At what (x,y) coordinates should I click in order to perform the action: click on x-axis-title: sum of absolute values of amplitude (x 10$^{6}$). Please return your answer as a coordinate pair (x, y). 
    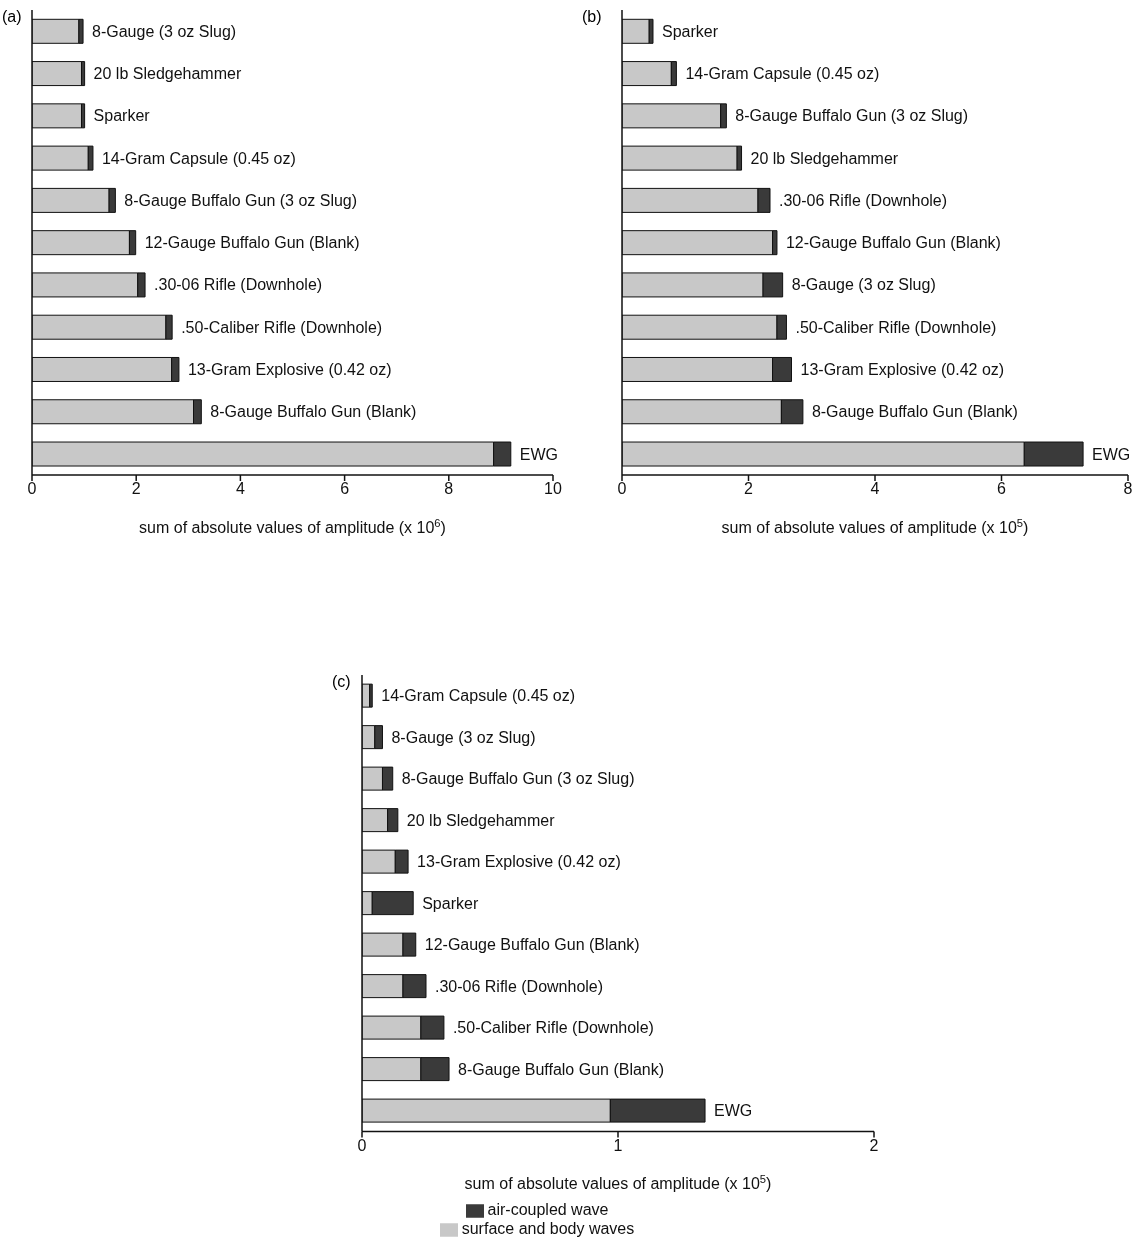
    Looking at the image, I should click on (292, 526).